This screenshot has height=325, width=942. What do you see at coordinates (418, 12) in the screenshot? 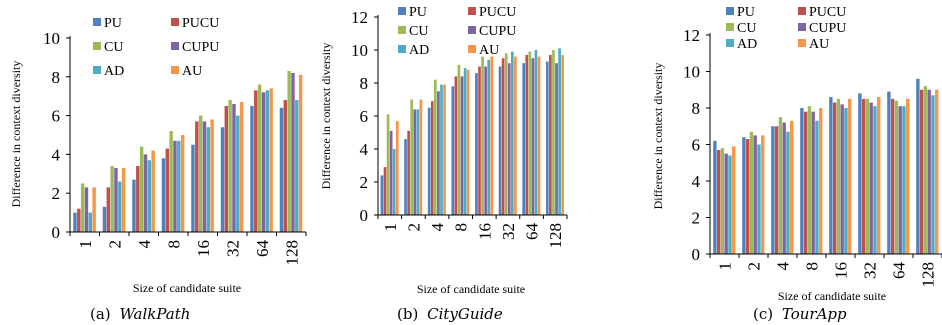
I see `legend-label-cityguide-pu: PU` at bounding box center [418, 12].